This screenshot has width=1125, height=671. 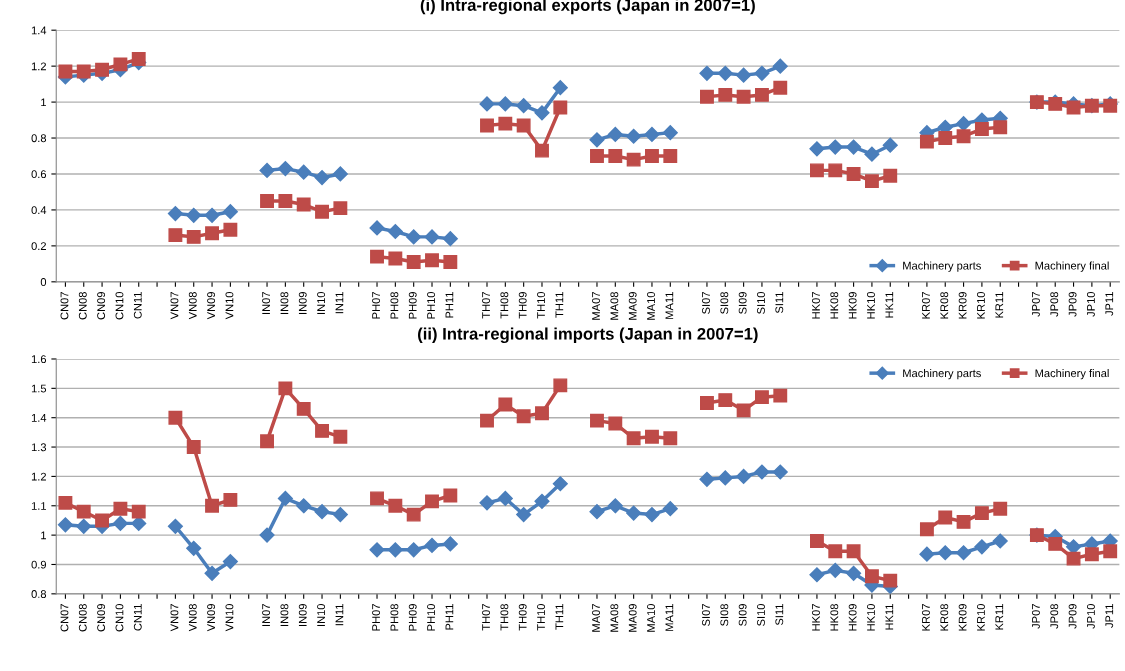 What do you see at coordinates (43, 102) in the screenshot?
I see `y-tick-label: 1` at bounding box center [43, 102].